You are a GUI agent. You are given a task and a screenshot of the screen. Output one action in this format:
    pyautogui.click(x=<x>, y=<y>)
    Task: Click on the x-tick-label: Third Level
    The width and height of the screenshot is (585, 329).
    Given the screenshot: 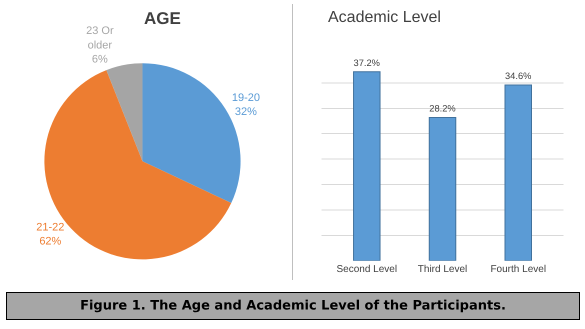 What is the action you would take?
    pyautogui.click(x=443, y=269)
    